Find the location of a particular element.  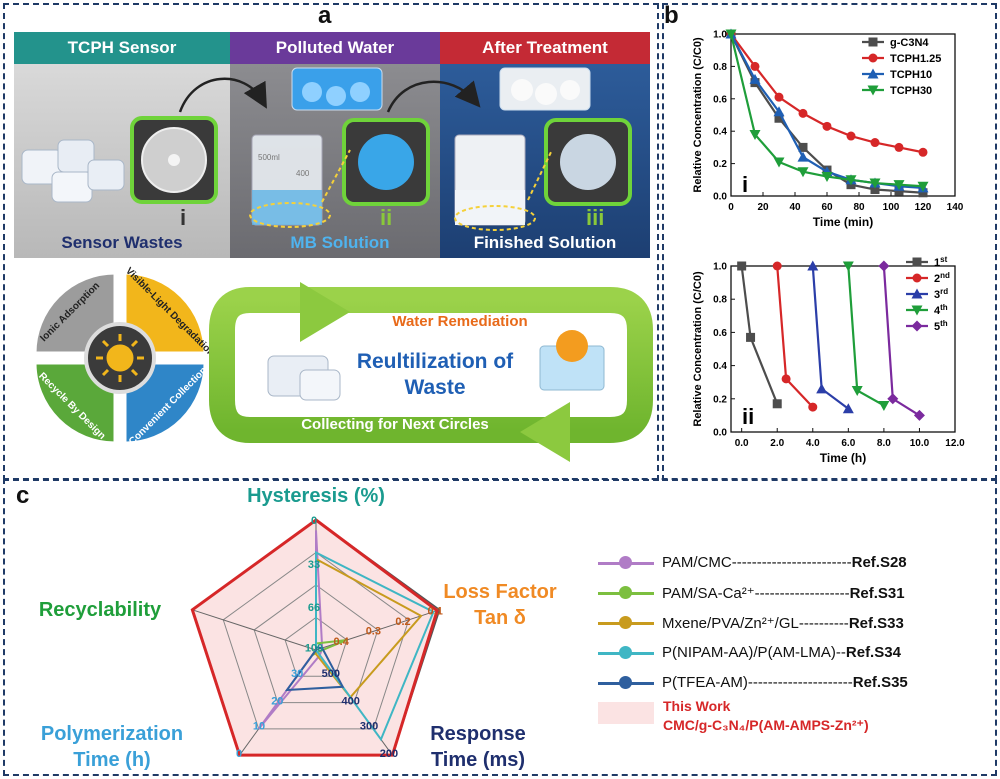

tablets-icon is located at coordinates (73, 171).